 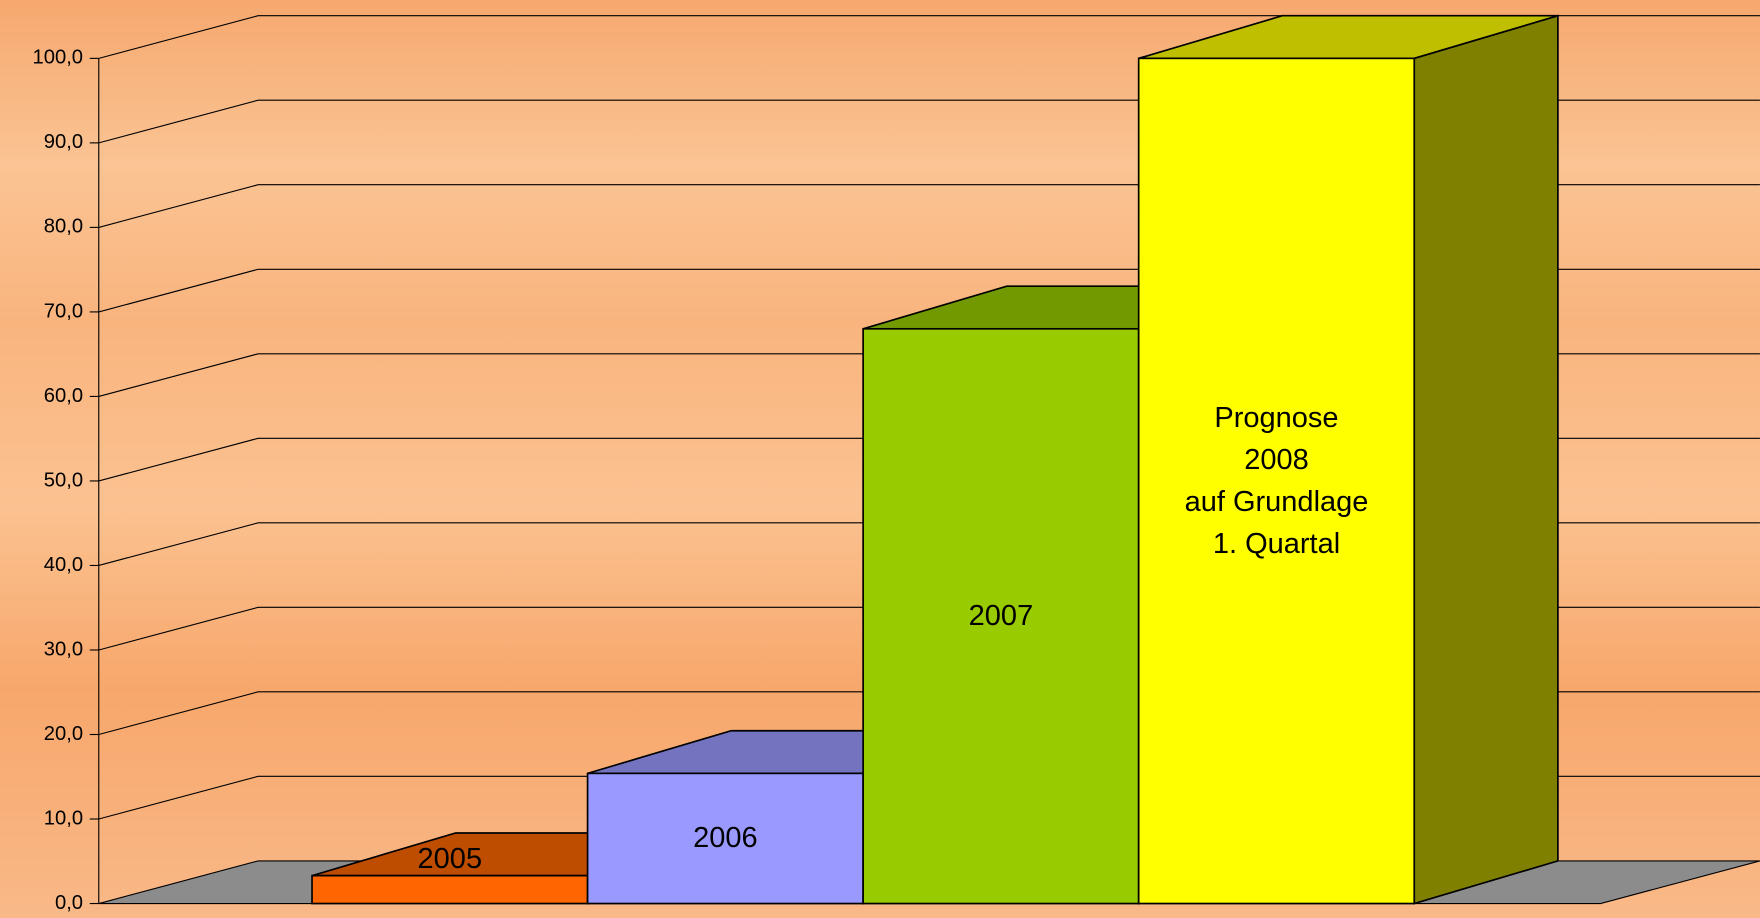 I want to click on y-tick-label: 90,0, so click(x=63, y=142).